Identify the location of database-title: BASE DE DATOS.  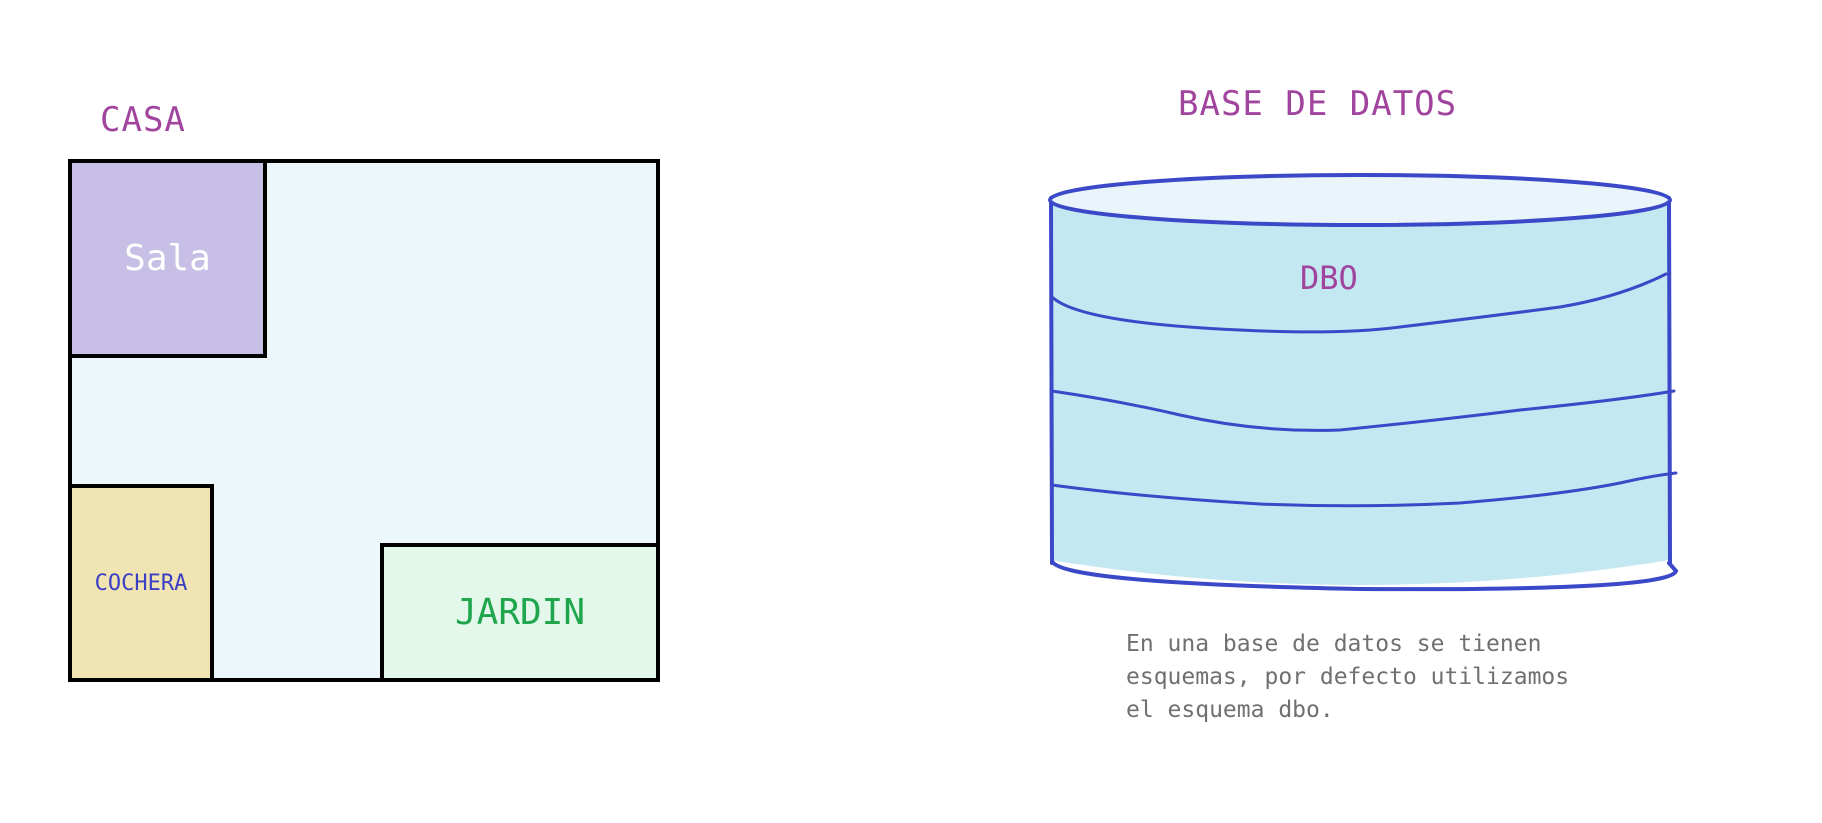
(1318, 104).